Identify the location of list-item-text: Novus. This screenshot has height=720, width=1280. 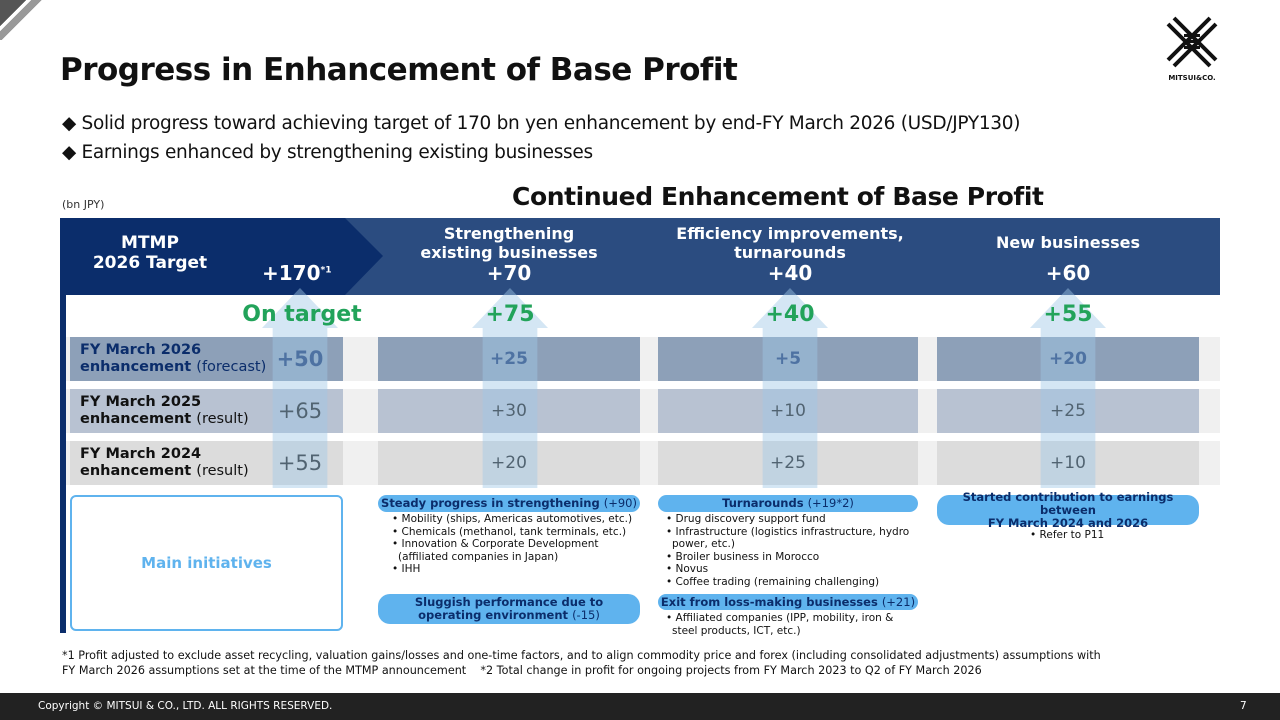
(692, 569).